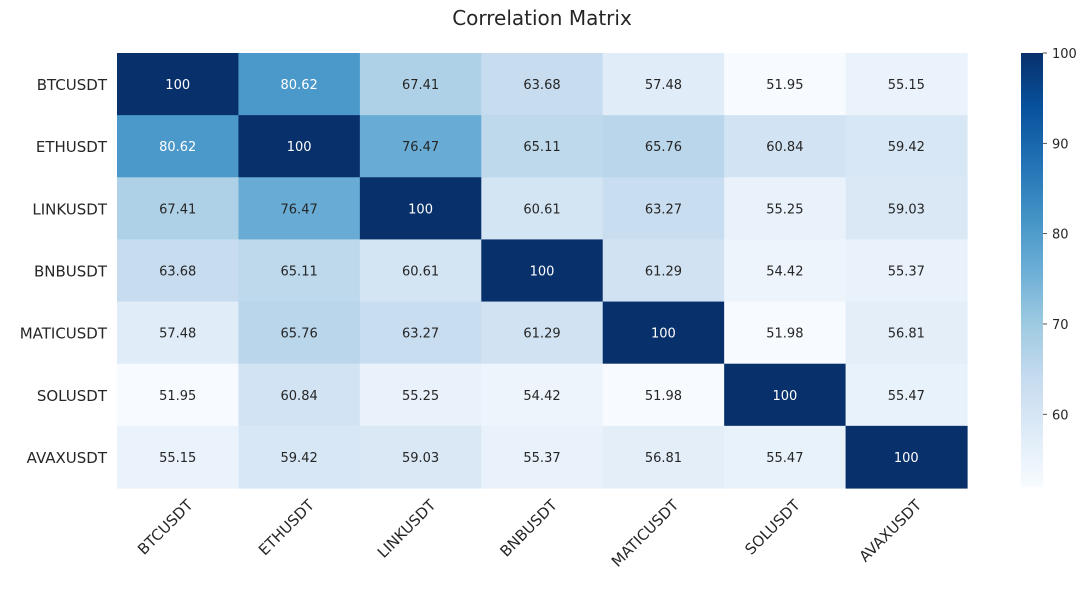 The height and width of the screenshot is (590, 1088). Describe the element at coordinates (1060, 235) in the screenshot. I see `colorbar-tick-label: 80` at that location.